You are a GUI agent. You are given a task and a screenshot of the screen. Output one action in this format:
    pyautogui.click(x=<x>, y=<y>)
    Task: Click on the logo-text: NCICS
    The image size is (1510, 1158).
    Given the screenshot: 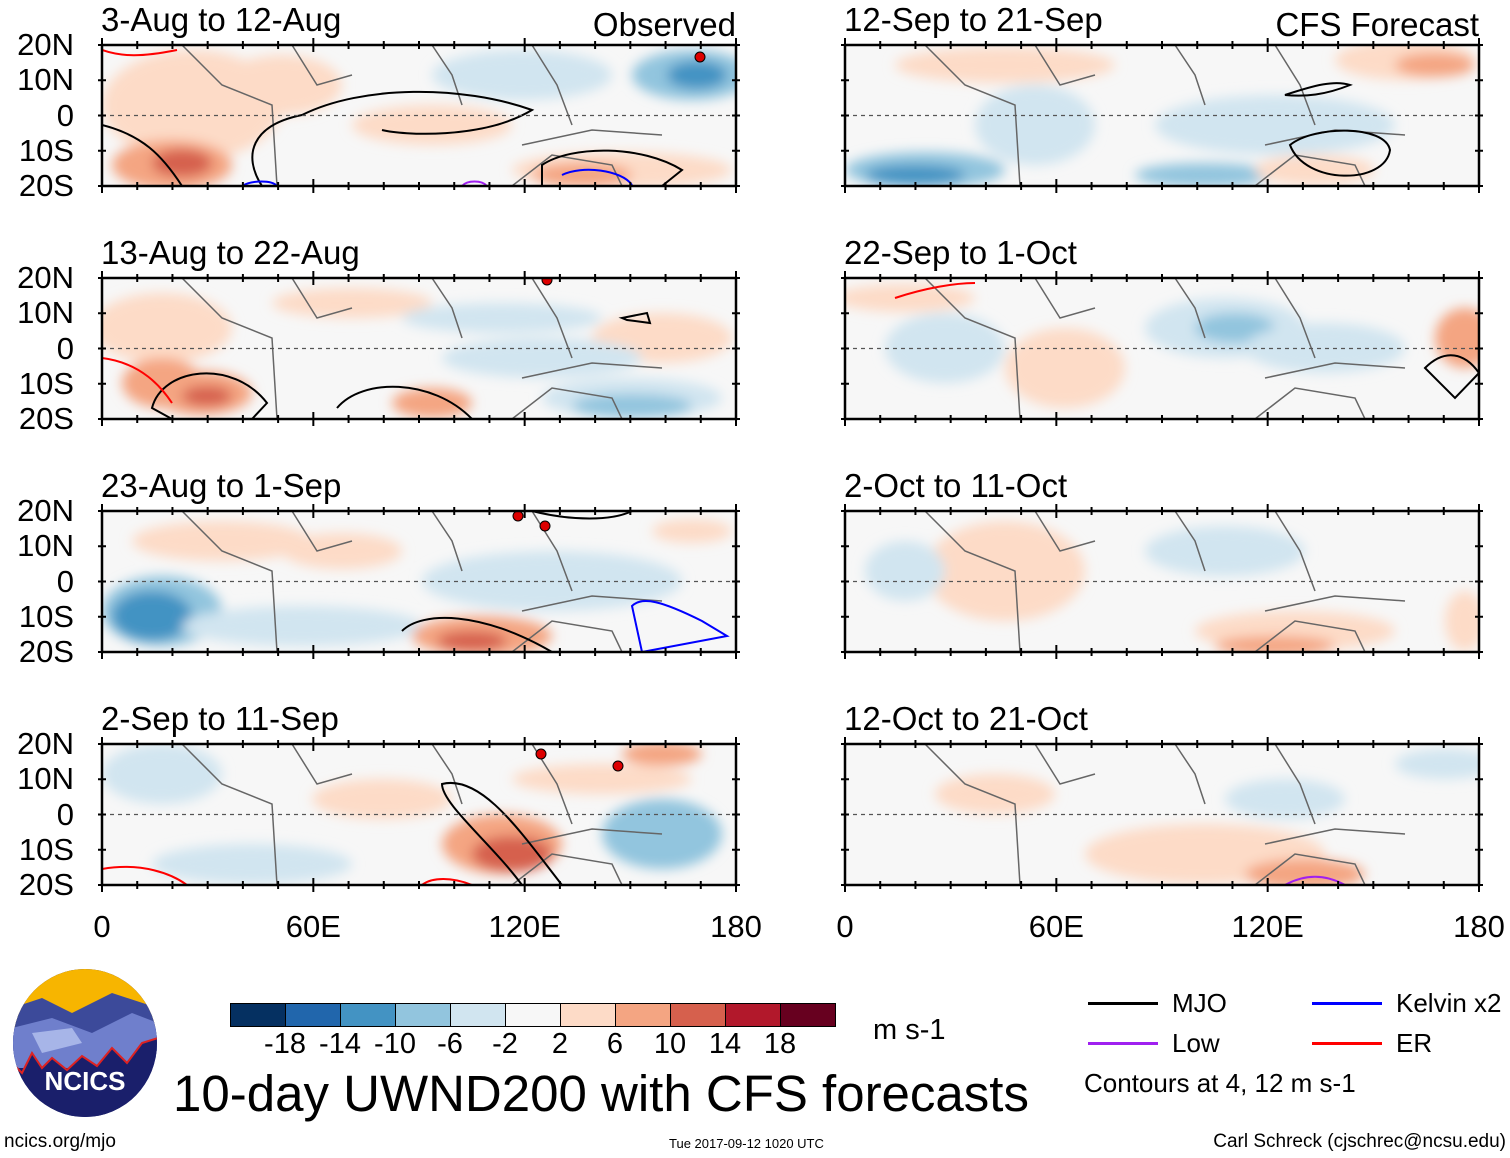 What is the action you would take?
    pyautogui.click(x=85, y=1081)
    